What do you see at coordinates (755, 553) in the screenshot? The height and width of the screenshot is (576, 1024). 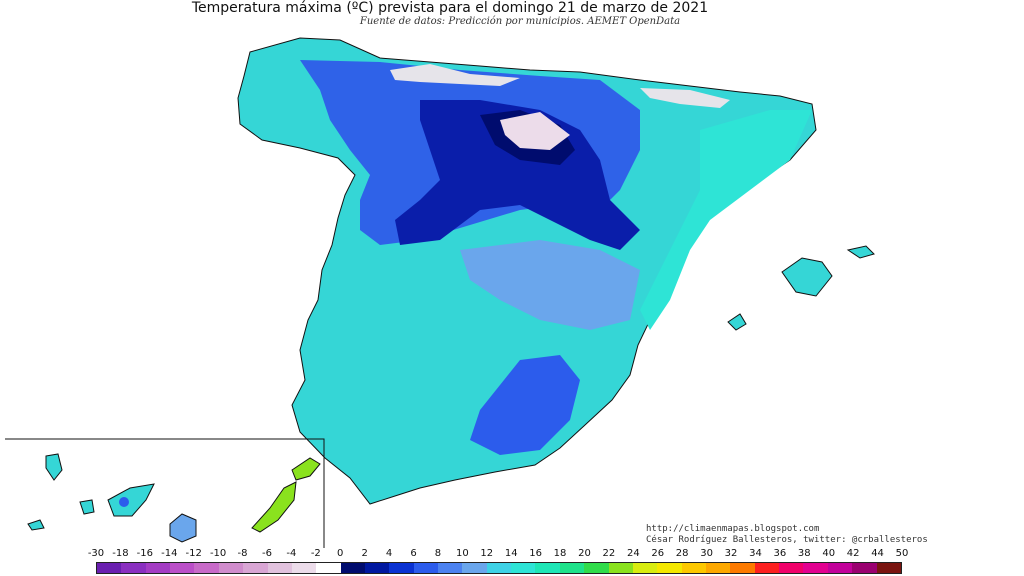 I see `legend-tick-label: 34` at bounding box center [755, 553].